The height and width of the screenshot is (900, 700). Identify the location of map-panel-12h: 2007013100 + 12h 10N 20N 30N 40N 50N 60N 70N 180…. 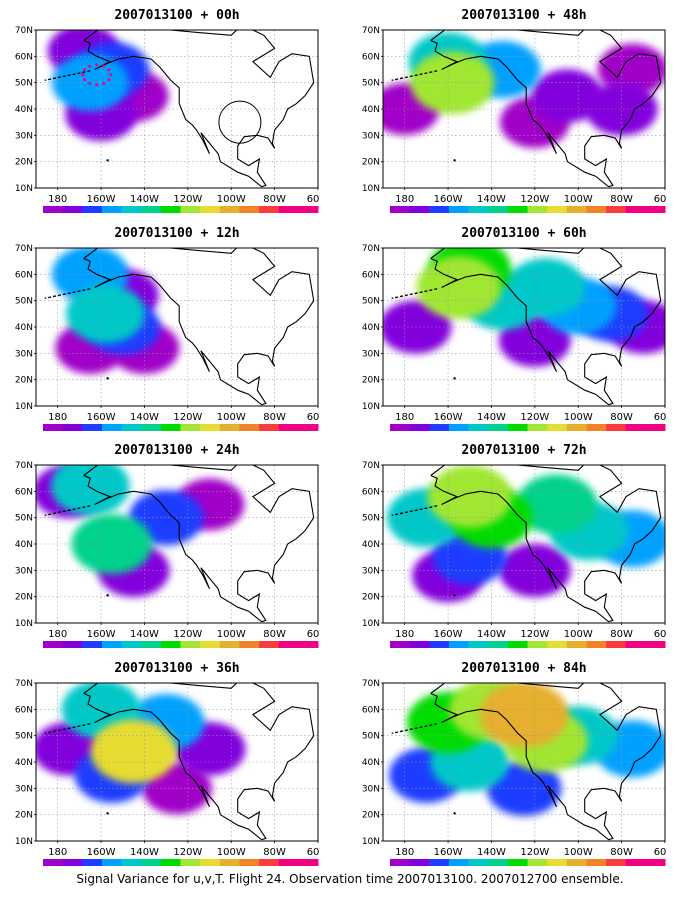
(160, 325).